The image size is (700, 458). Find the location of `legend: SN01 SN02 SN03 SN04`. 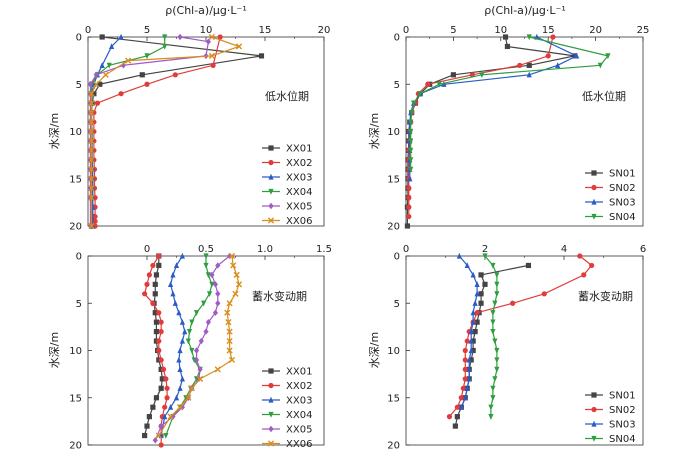

legend: SN01 SN02 SN03 SN04 is located at coordinates (610, 196).